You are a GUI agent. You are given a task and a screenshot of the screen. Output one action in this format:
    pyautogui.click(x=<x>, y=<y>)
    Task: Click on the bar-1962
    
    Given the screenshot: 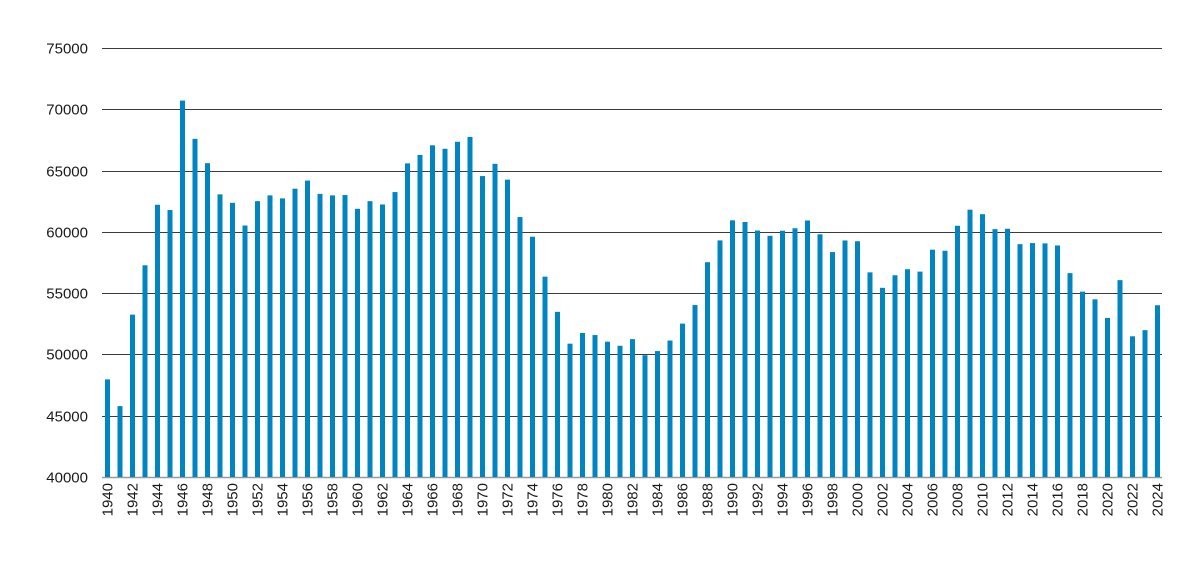 What is the action you would take?
    pyautogui.click(x=382, y=340)
    